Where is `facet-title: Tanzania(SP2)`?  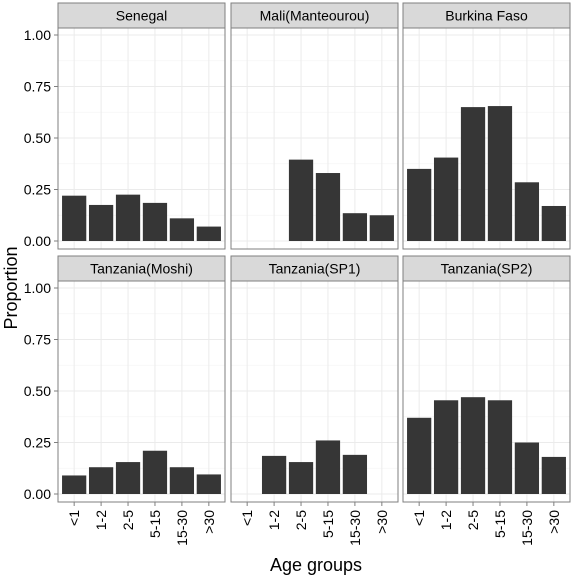
facet-title: Tanzania(SP2) is located at coordinates (487, 269).